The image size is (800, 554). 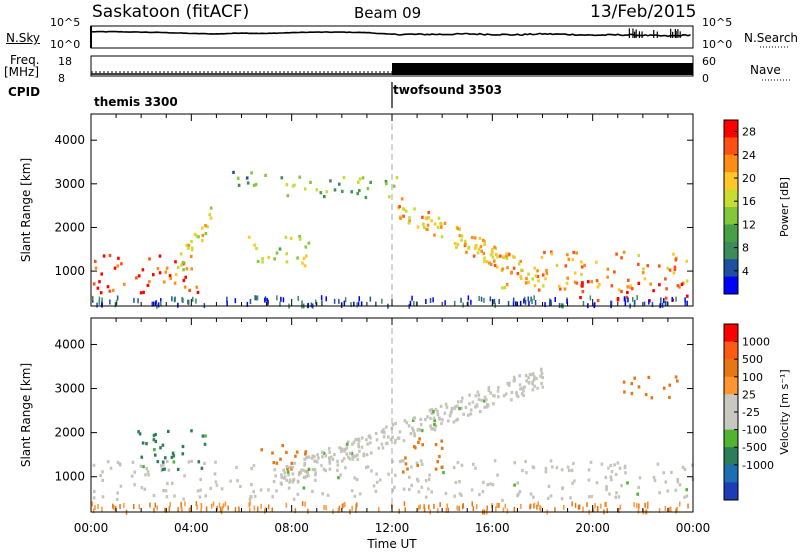 I want to click on colorbar-tick-label: 20, so click(x=749, y=178).